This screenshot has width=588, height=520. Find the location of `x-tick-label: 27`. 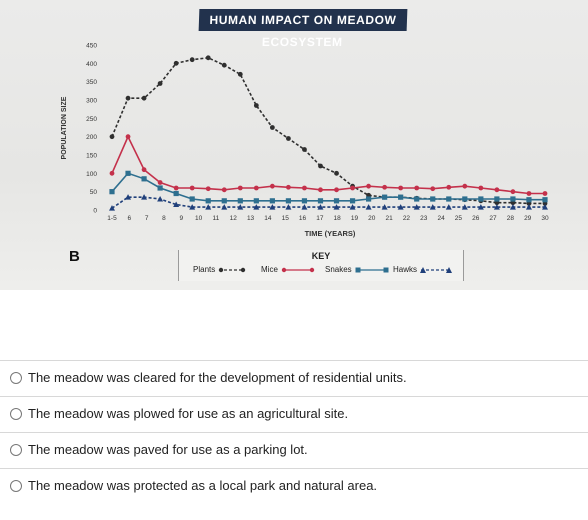

x-tick-label: 27 is located at coordinates (493, 218).